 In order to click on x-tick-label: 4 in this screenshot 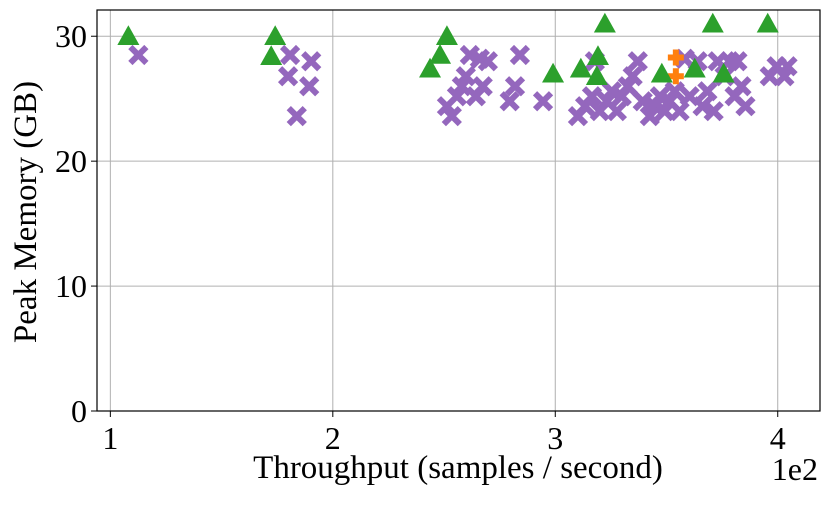, I will do `click(778, 438)`.